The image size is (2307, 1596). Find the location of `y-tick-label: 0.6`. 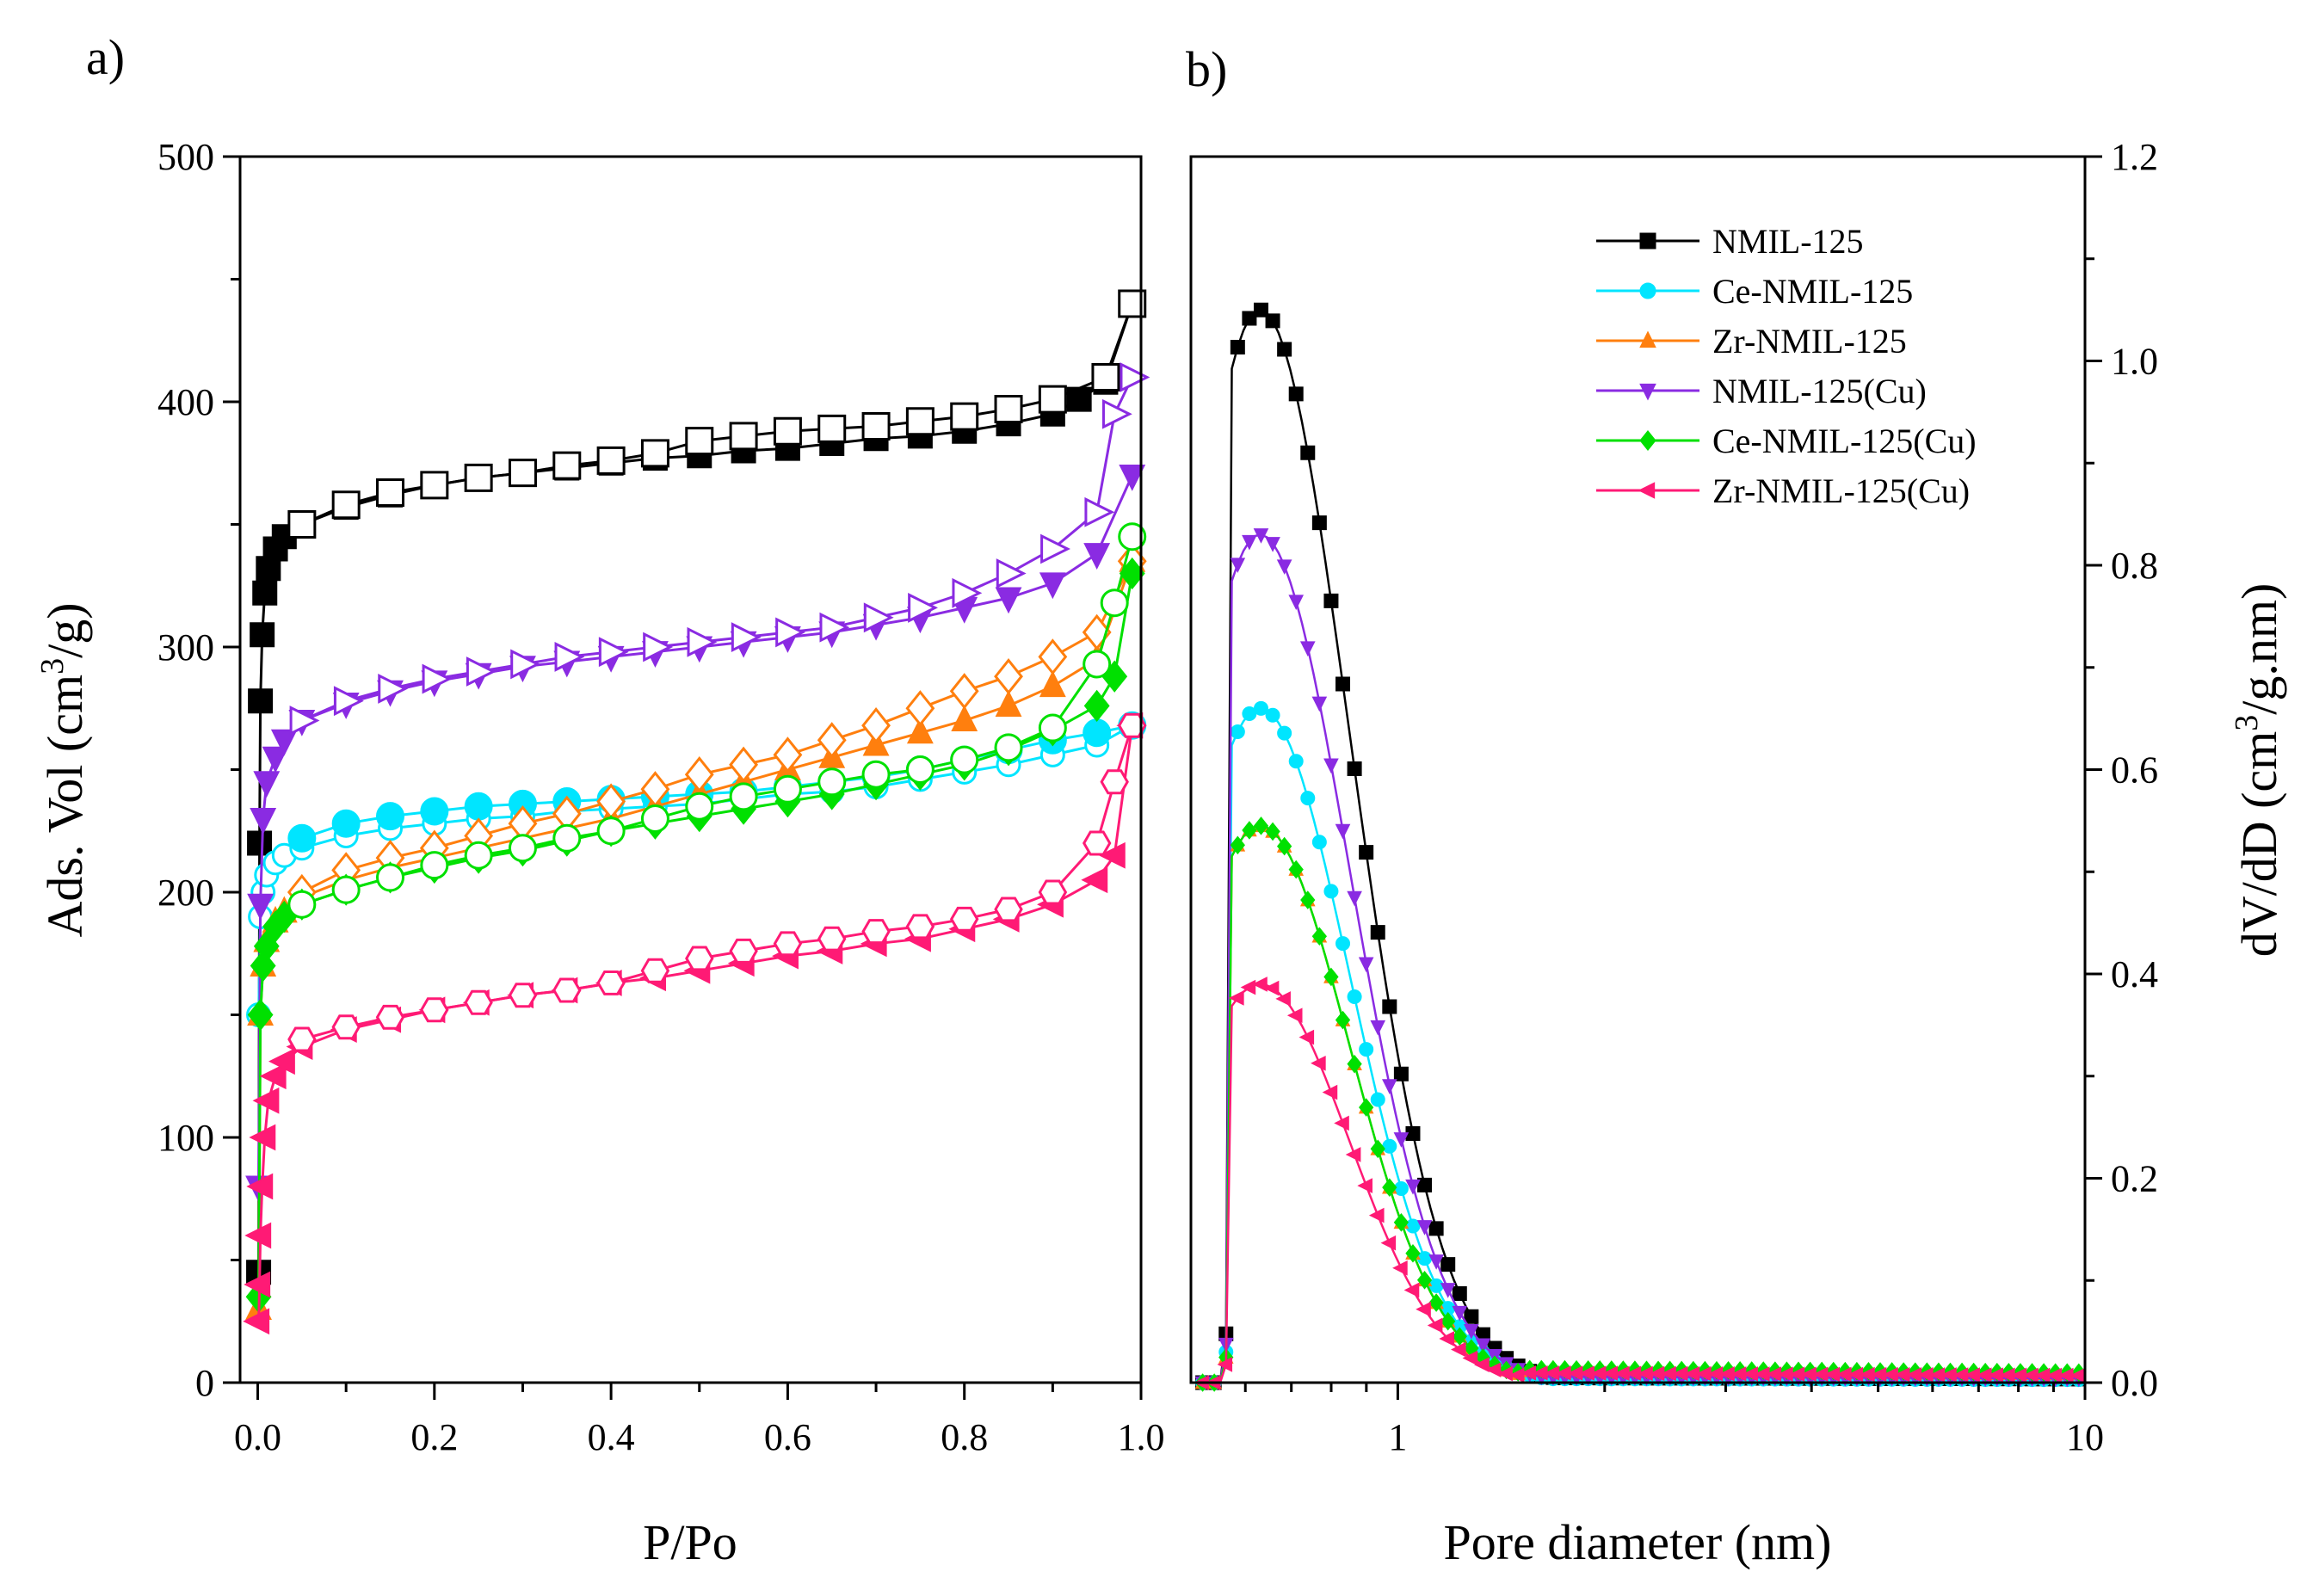

y-tick-label: 0.6 is located at coordinates (2134, 770).